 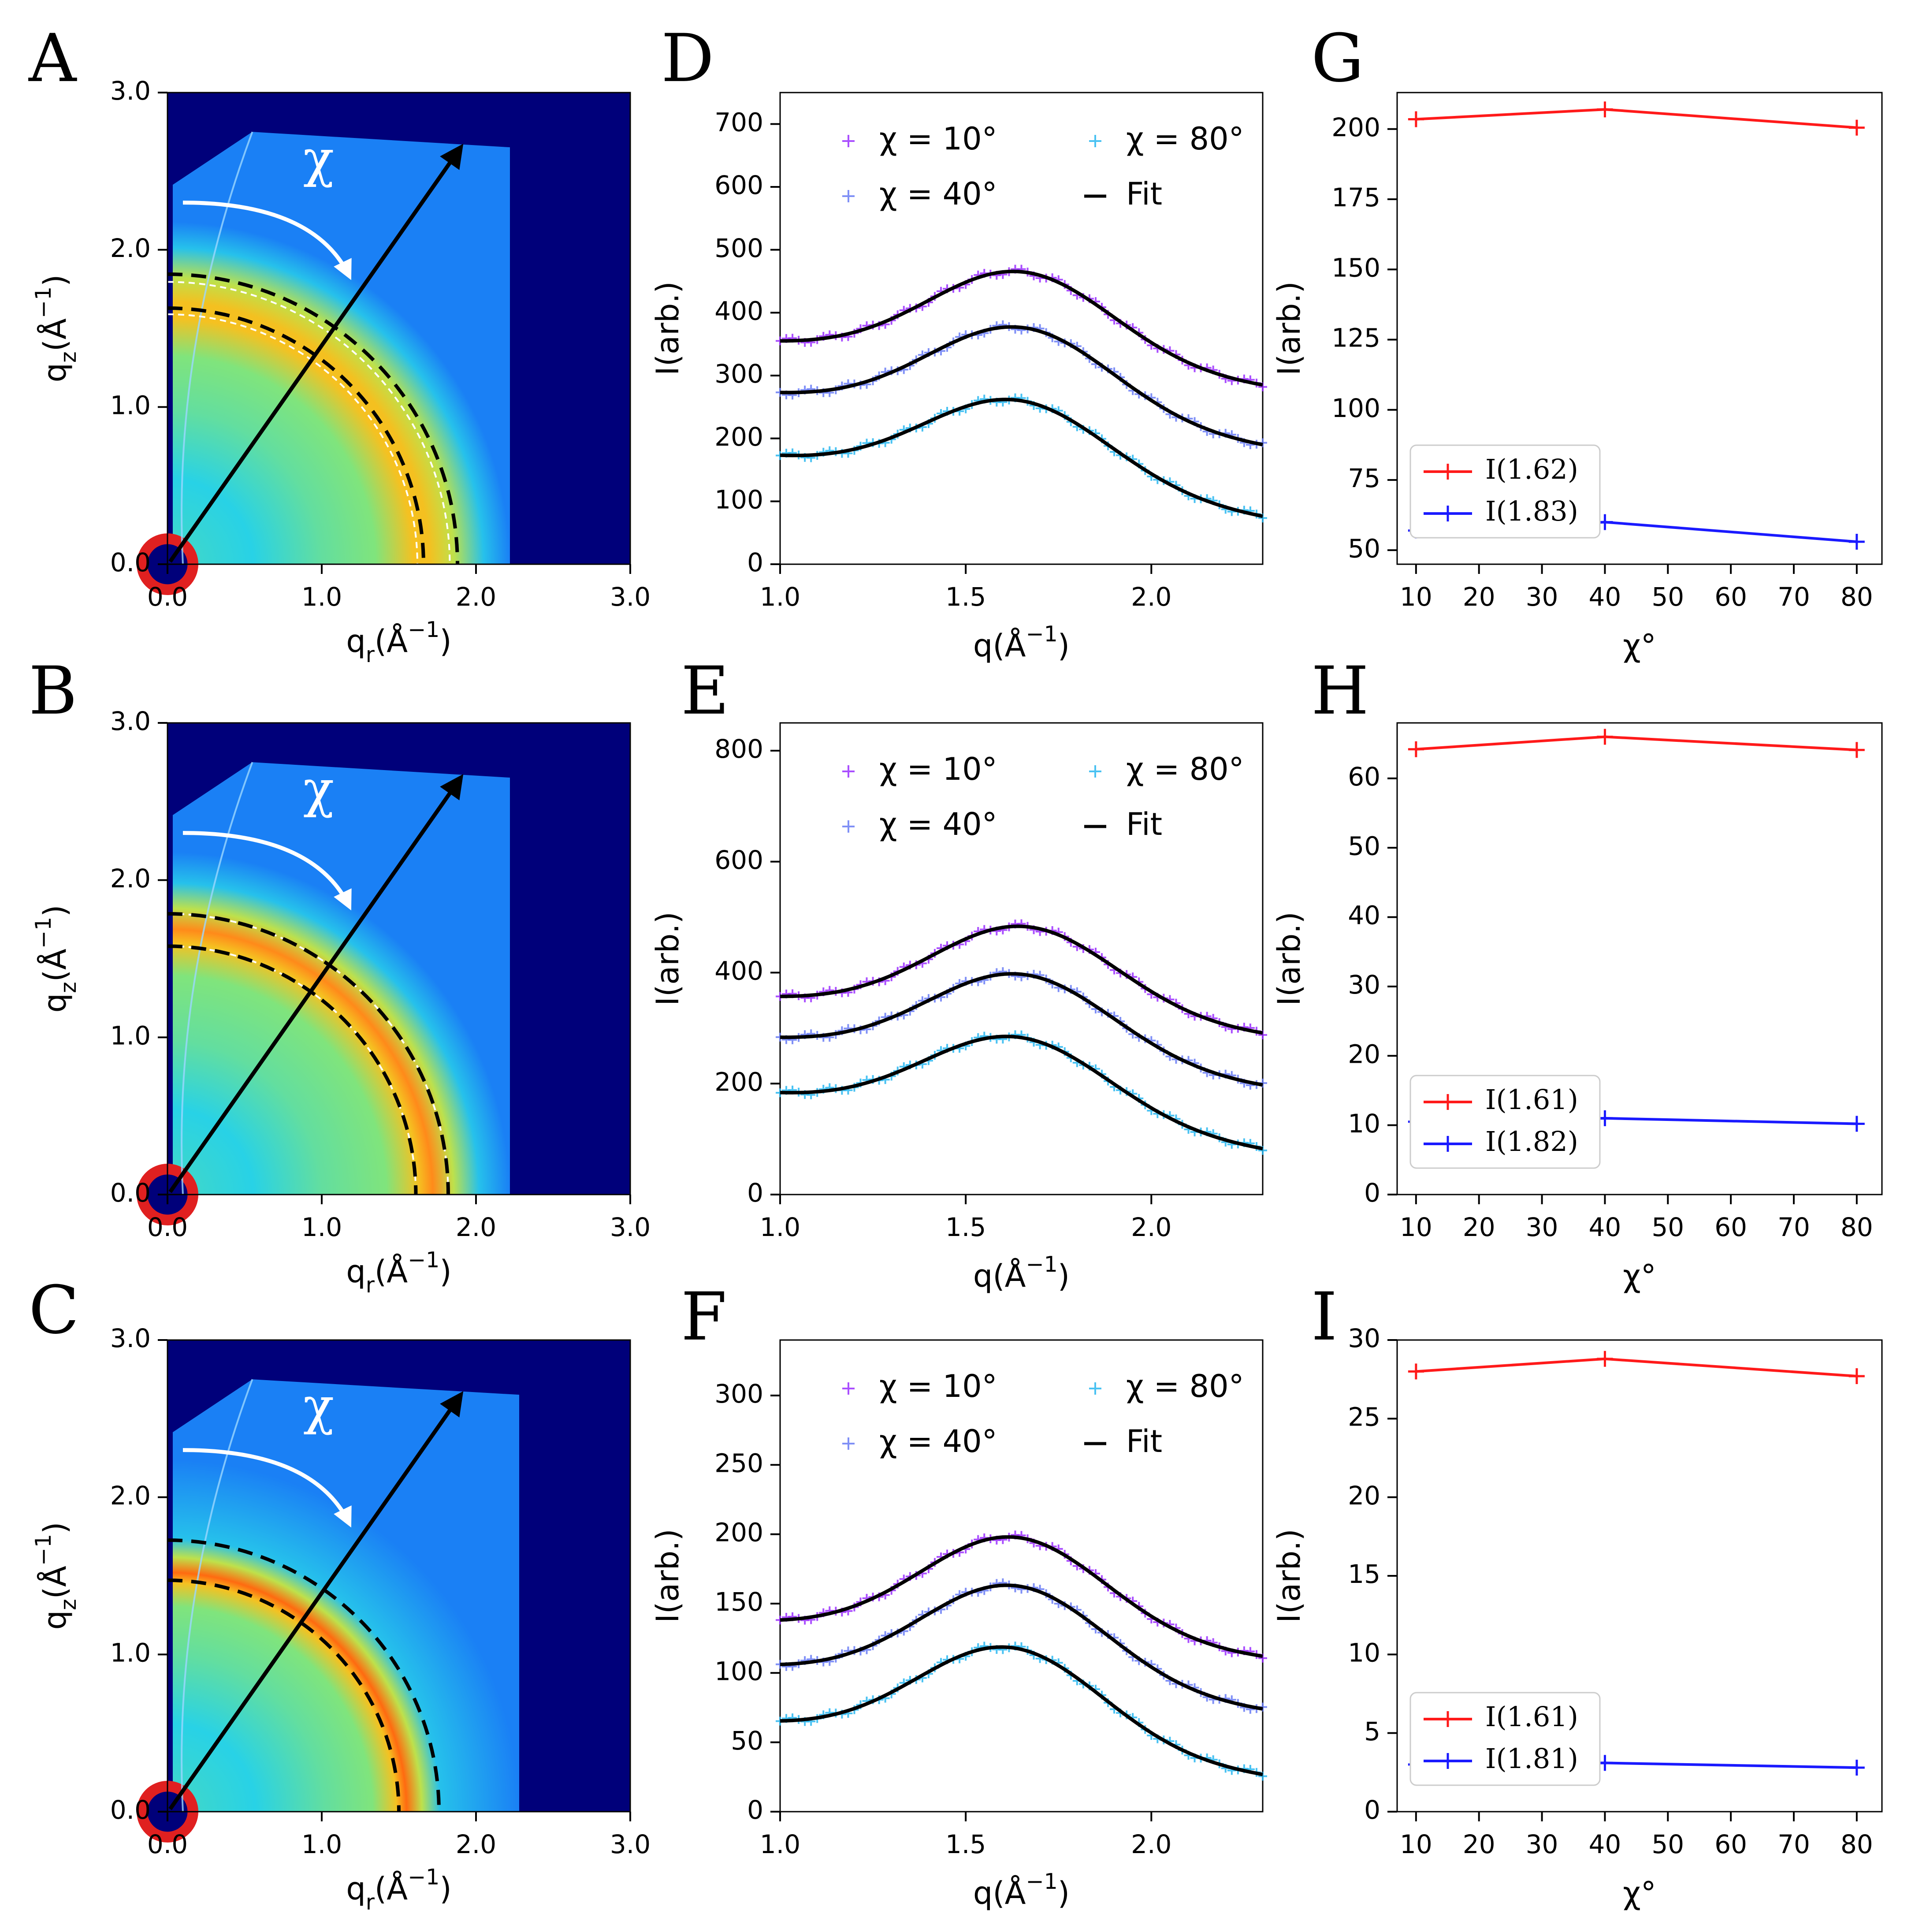 I want to click on y-axis-label-I: I(arb.), so click(x=1289, y=1576).